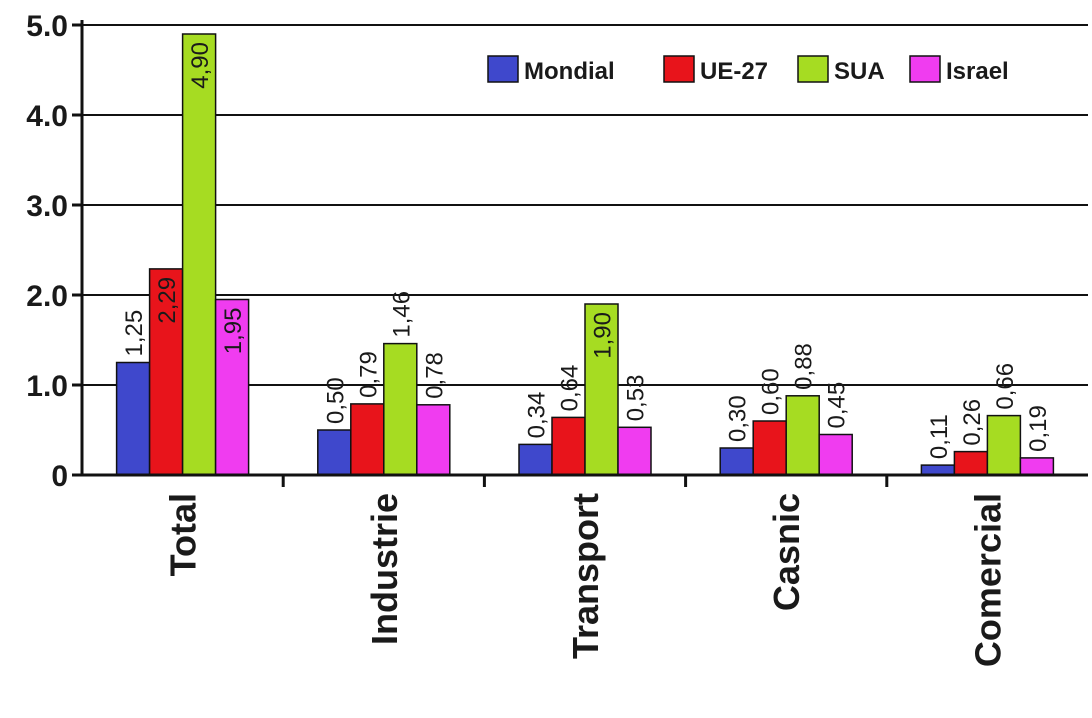 The image size is (1092, 718). Describe the element at coordinates (47, 116) in the screenshot. I see `y-tick-label: 4.0` at that location.